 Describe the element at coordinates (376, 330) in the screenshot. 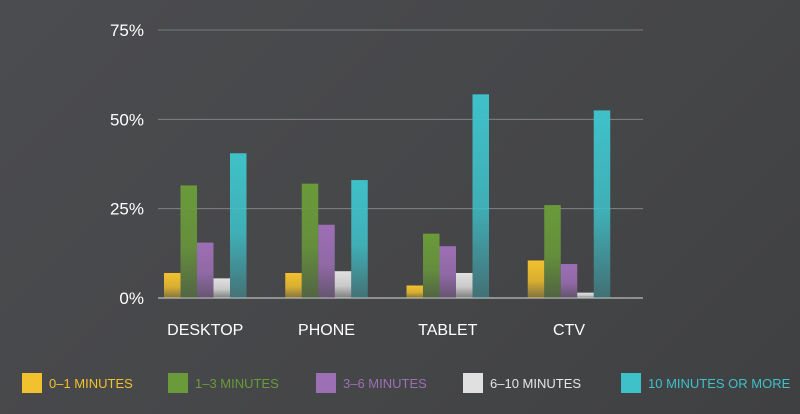

I see `x-axis: DESKTOP PHONE TABLET CTV` at that location.